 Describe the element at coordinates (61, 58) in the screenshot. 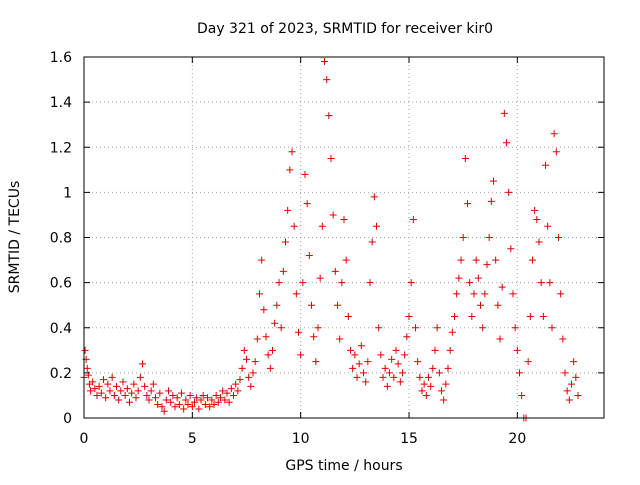

I see `y-tick-label: 1.6` at that location.